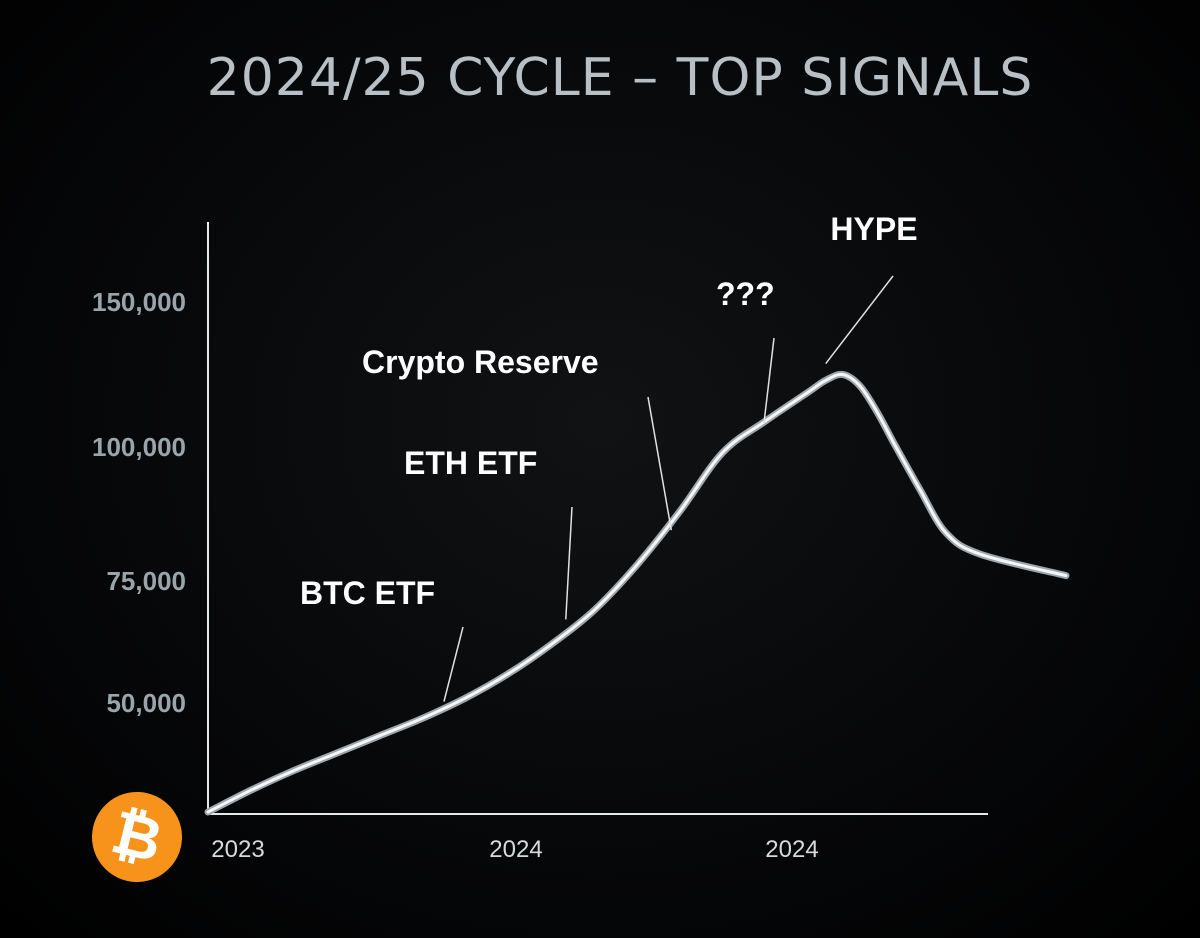 The width and height of the screenshot is (1200, 938). I want to click on y-tick-label: 100,000, so click(139, 447).